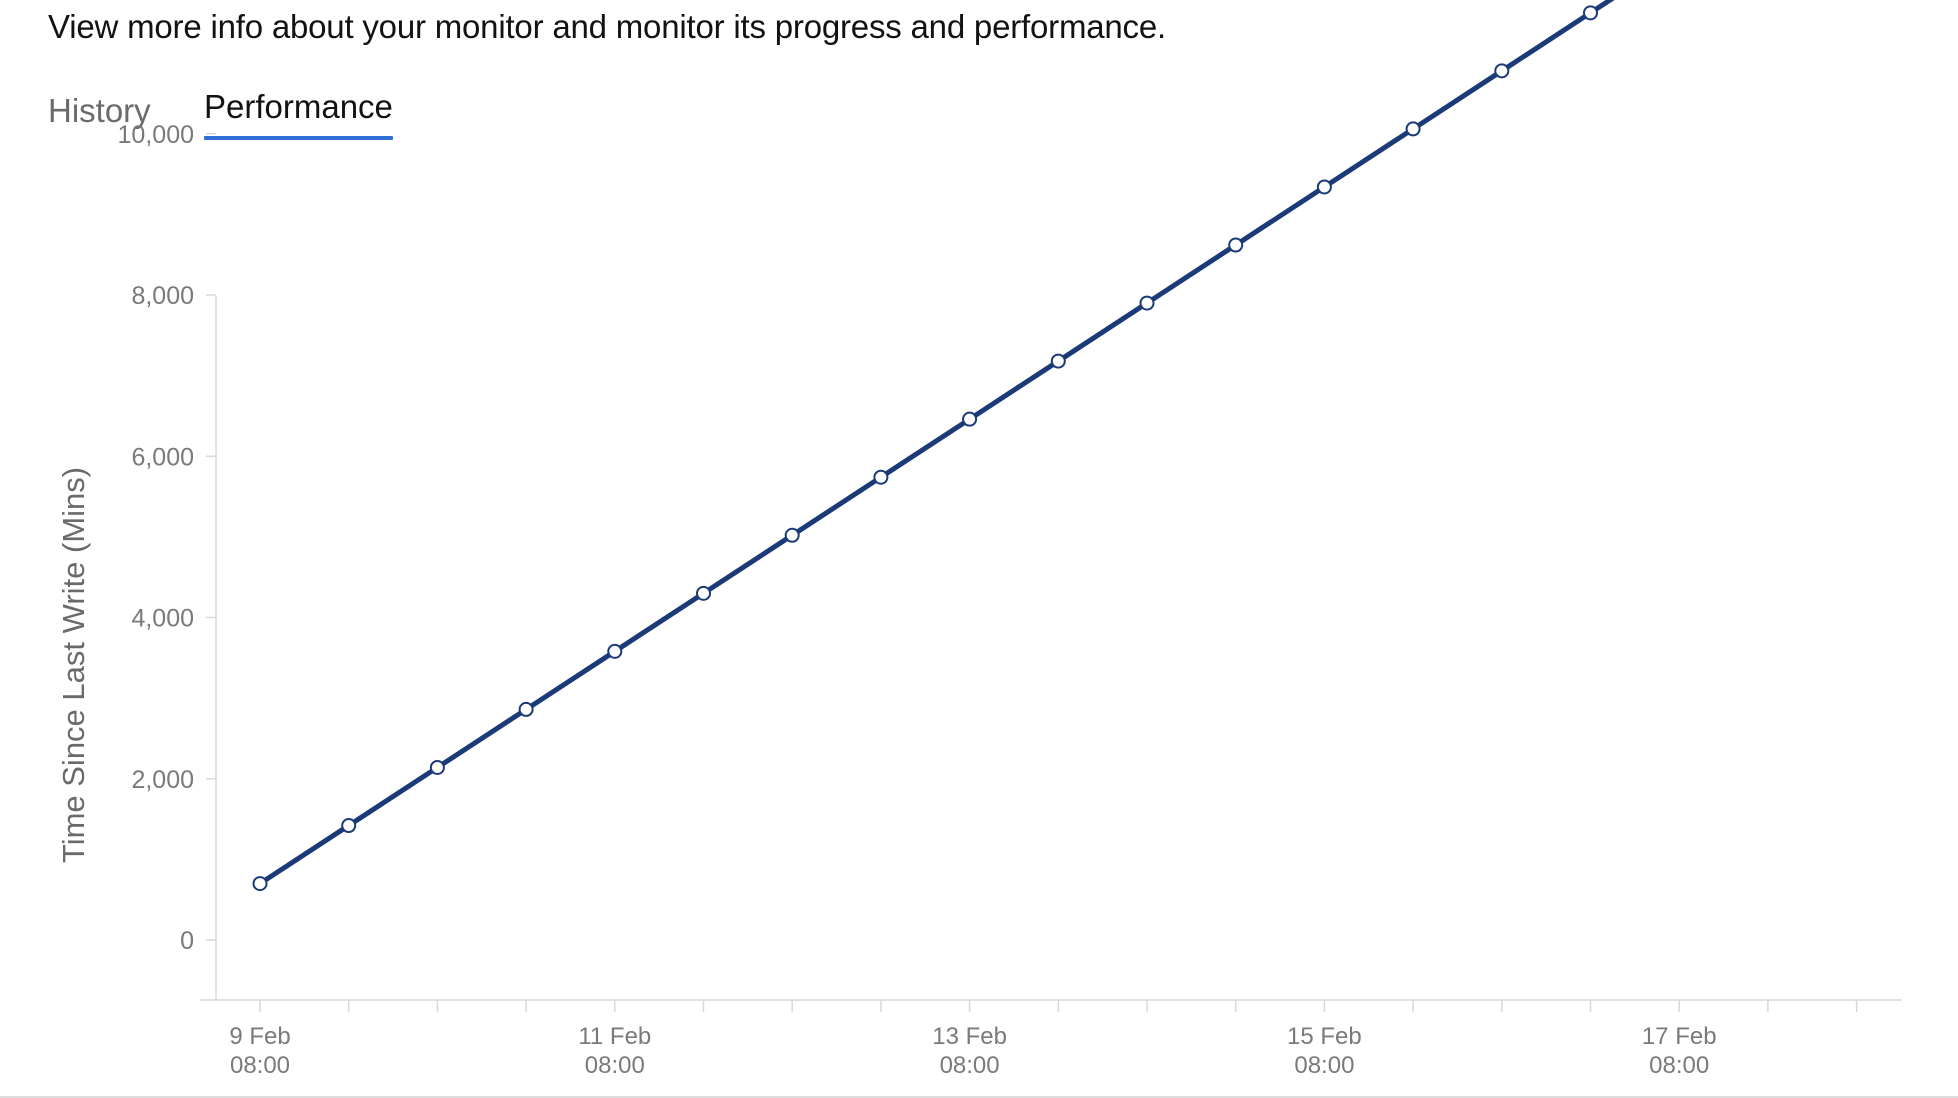 The image size is (1958, 1098). I want to click on y-tick-label: 4,000, so click(162, 619).